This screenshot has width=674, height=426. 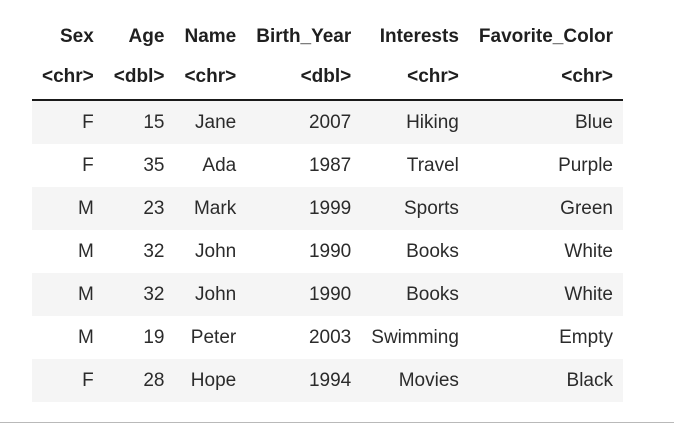 What do you see at coordinates (139, 208) in the screenshot?
I see `cell-age: 23` at bounding box center [139, 208].